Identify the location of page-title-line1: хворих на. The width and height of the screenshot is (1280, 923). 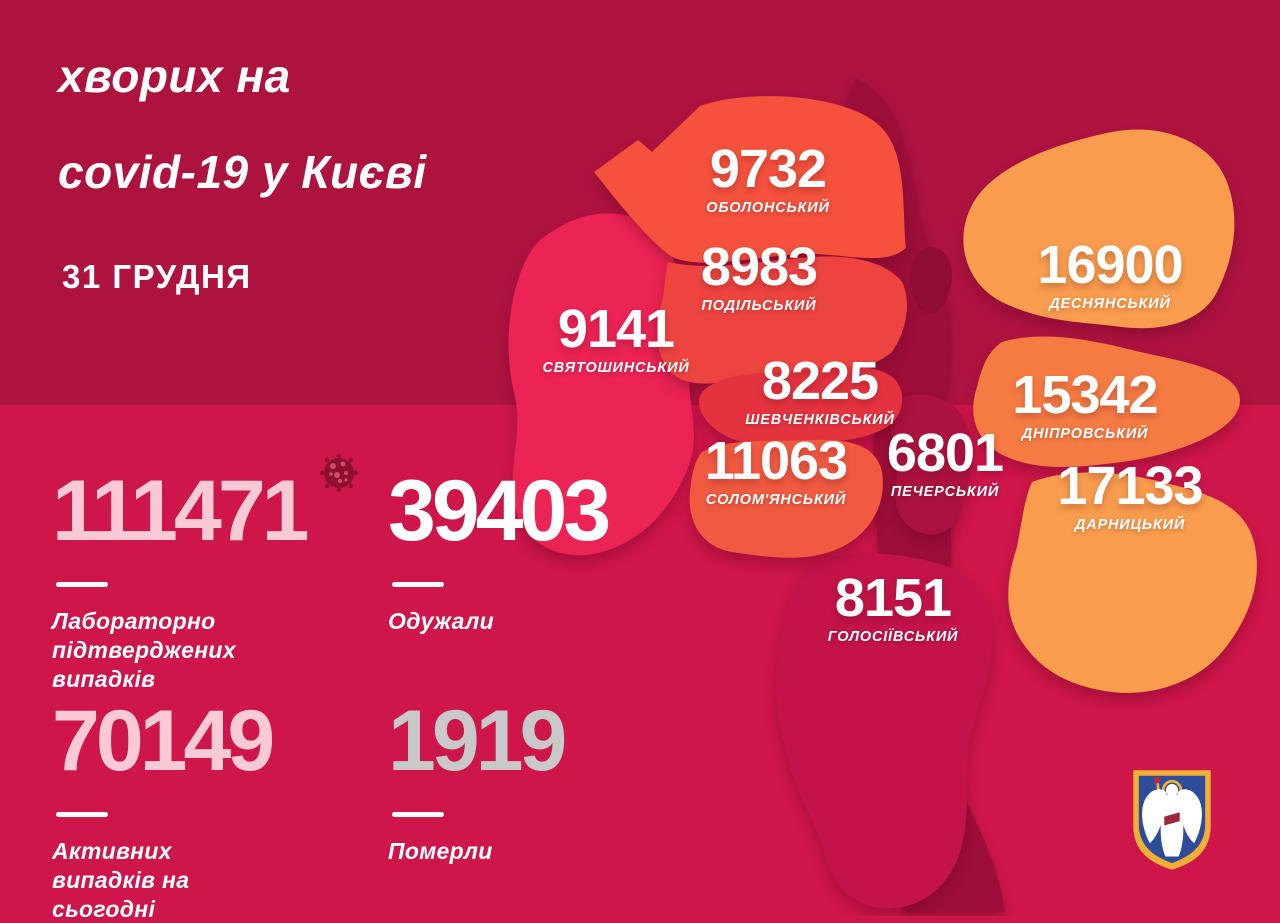
(174, 76).